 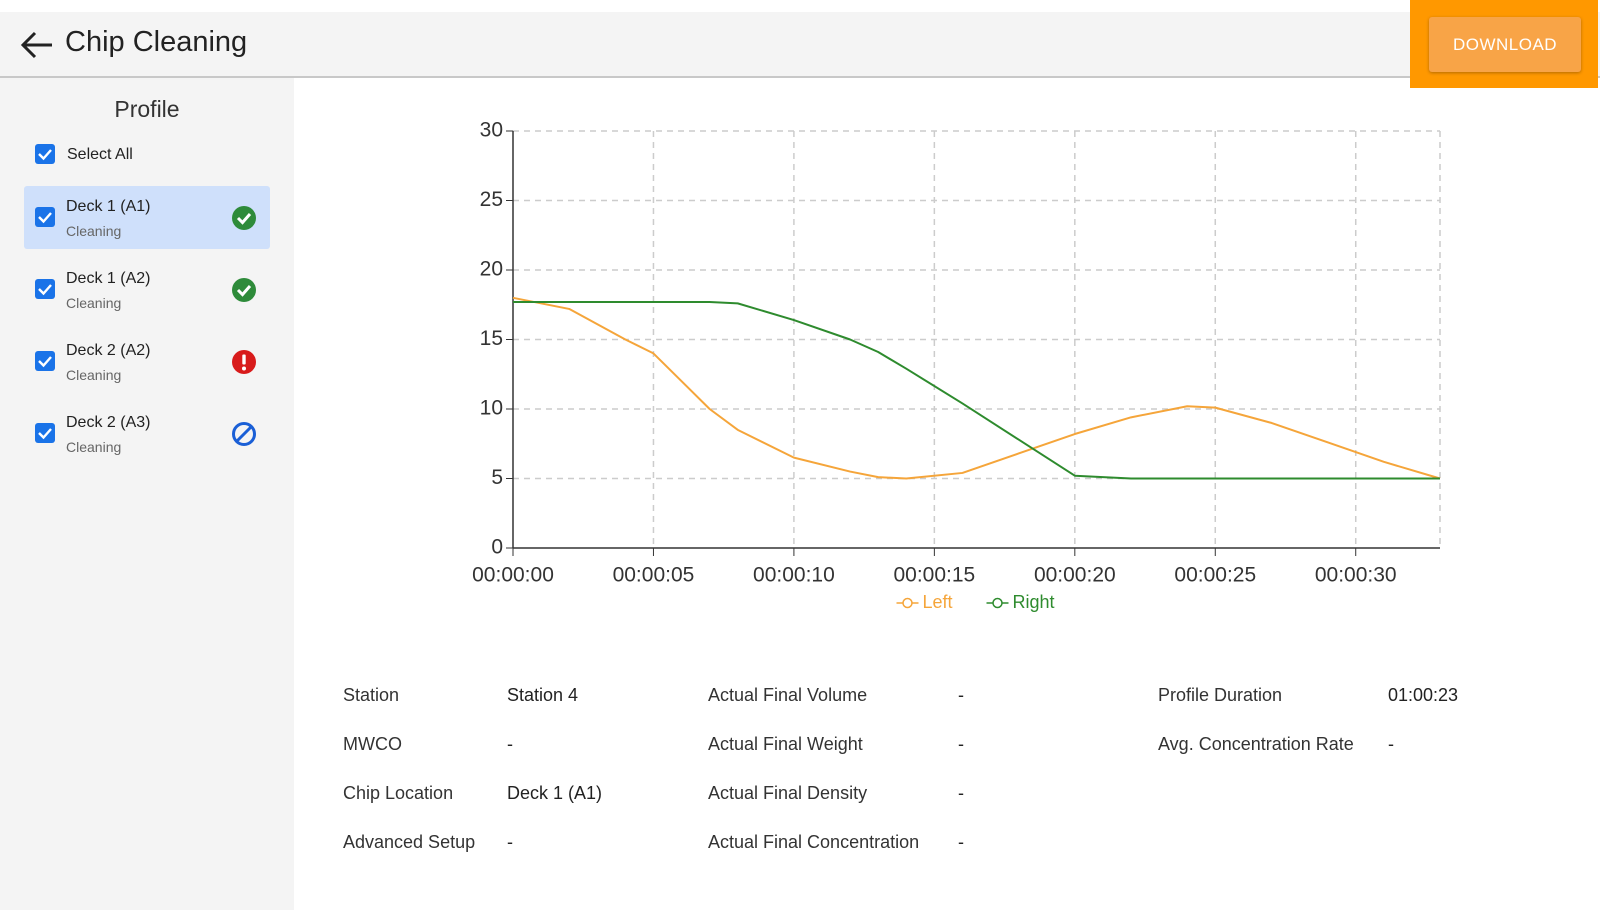 What do you see at coordinates (1034, 602) in the screenshot?
I see `legend-label: Right` at bounding box center [1034, 602].